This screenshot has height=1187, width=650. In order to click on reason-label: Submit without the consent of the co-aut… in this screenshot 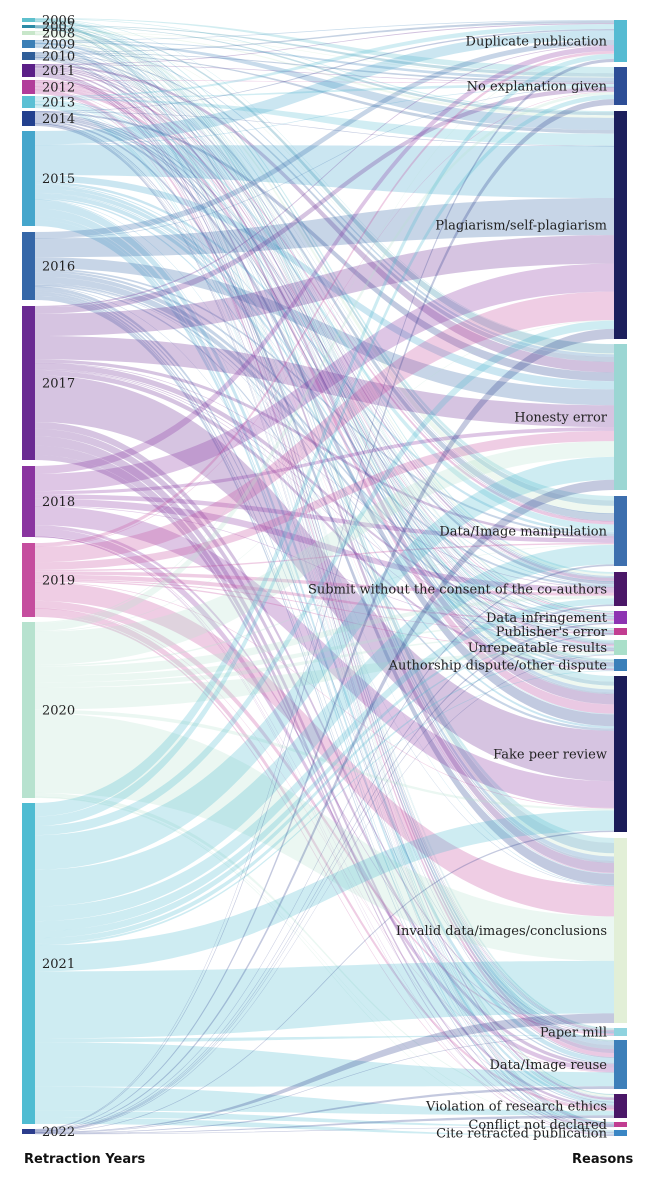, I will do `click(457, 590)`.